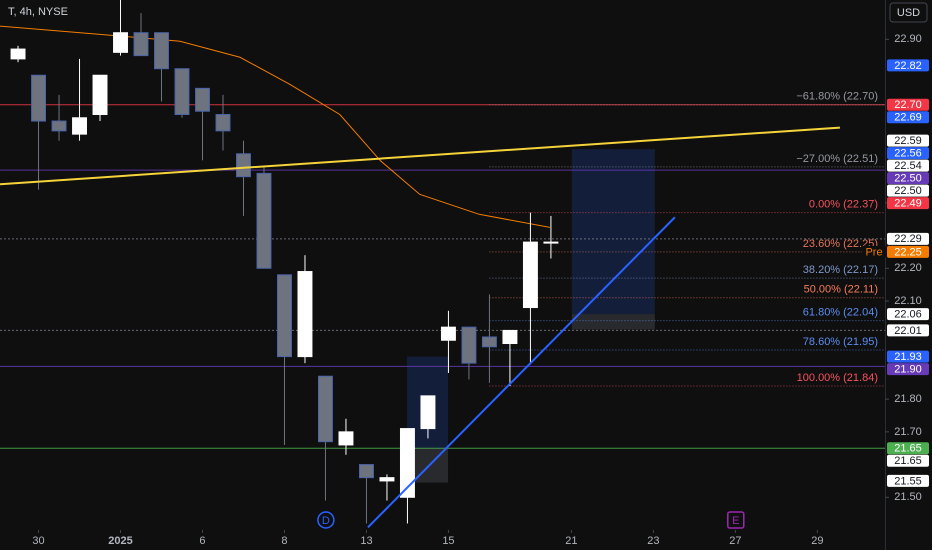  What do you see at coordinates (735, 541) in the screenshot?
I see `x-tick-label: 27` at bounding box center [735, 541].